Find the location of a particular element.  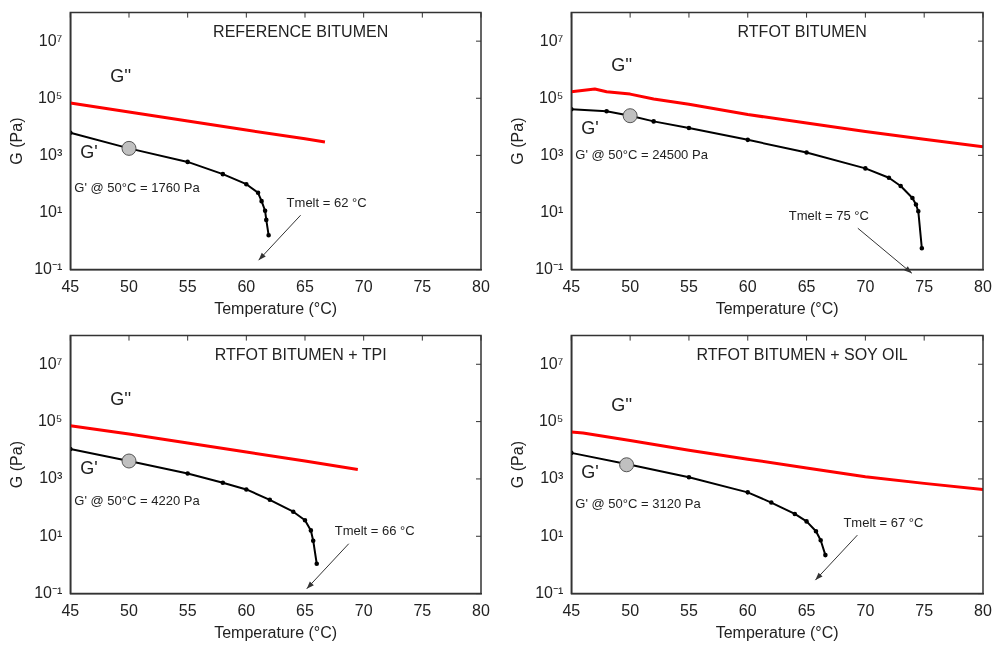

annotation: G' @ 50°C = 4220 Pa is located at coordinates (137, 500).